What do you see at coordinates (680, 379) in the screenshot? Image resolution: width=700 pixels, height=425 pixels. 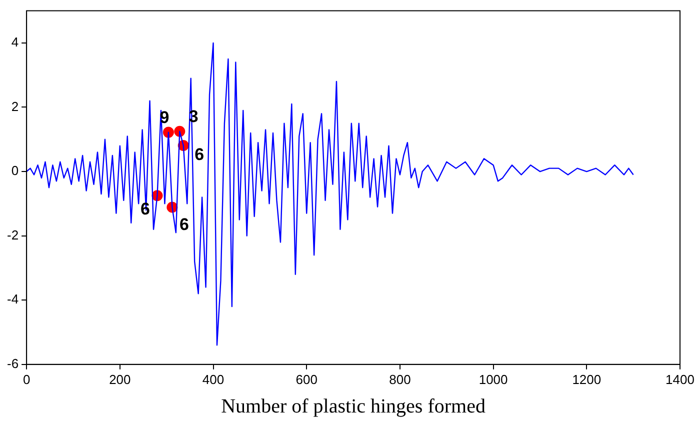 I see `x-tick-label: 1400` at bounding box center [680, 379].